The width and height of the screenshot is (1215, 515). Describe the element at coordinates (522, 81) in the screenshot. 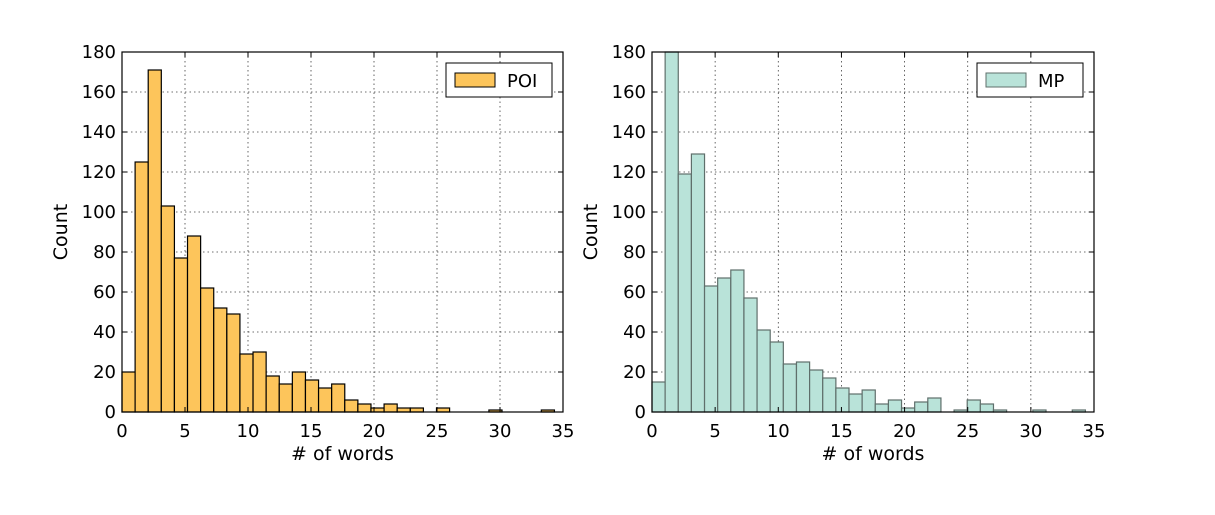

I see `legend-label: POI` at that location.